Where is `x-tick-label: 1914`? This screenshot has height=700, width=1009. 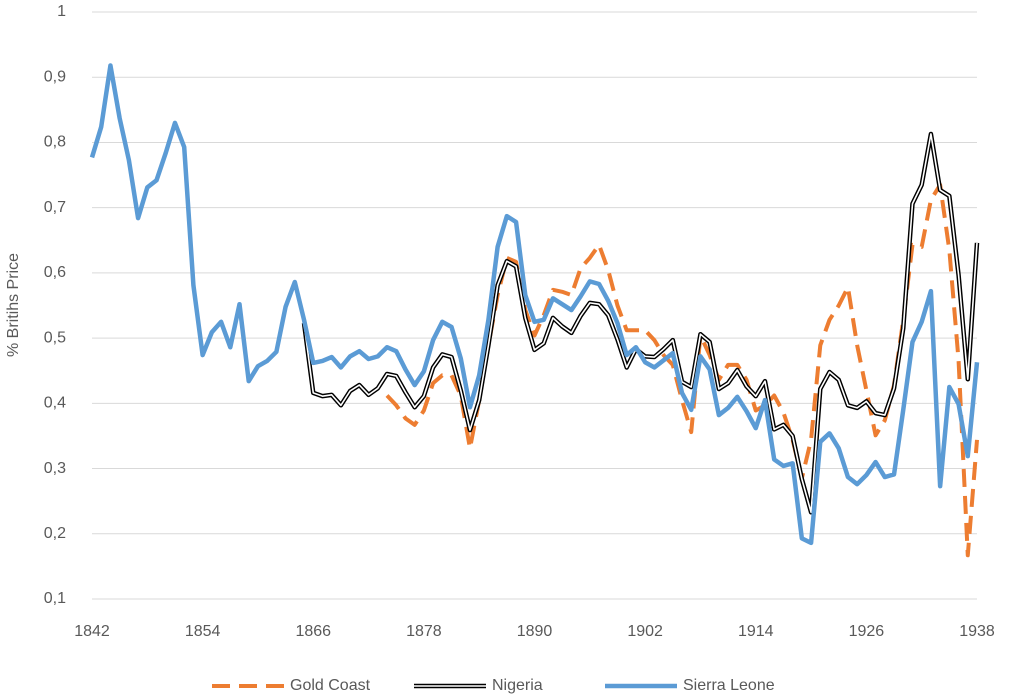 x-tick-label: 1914 is located at coordinates (756, 631).